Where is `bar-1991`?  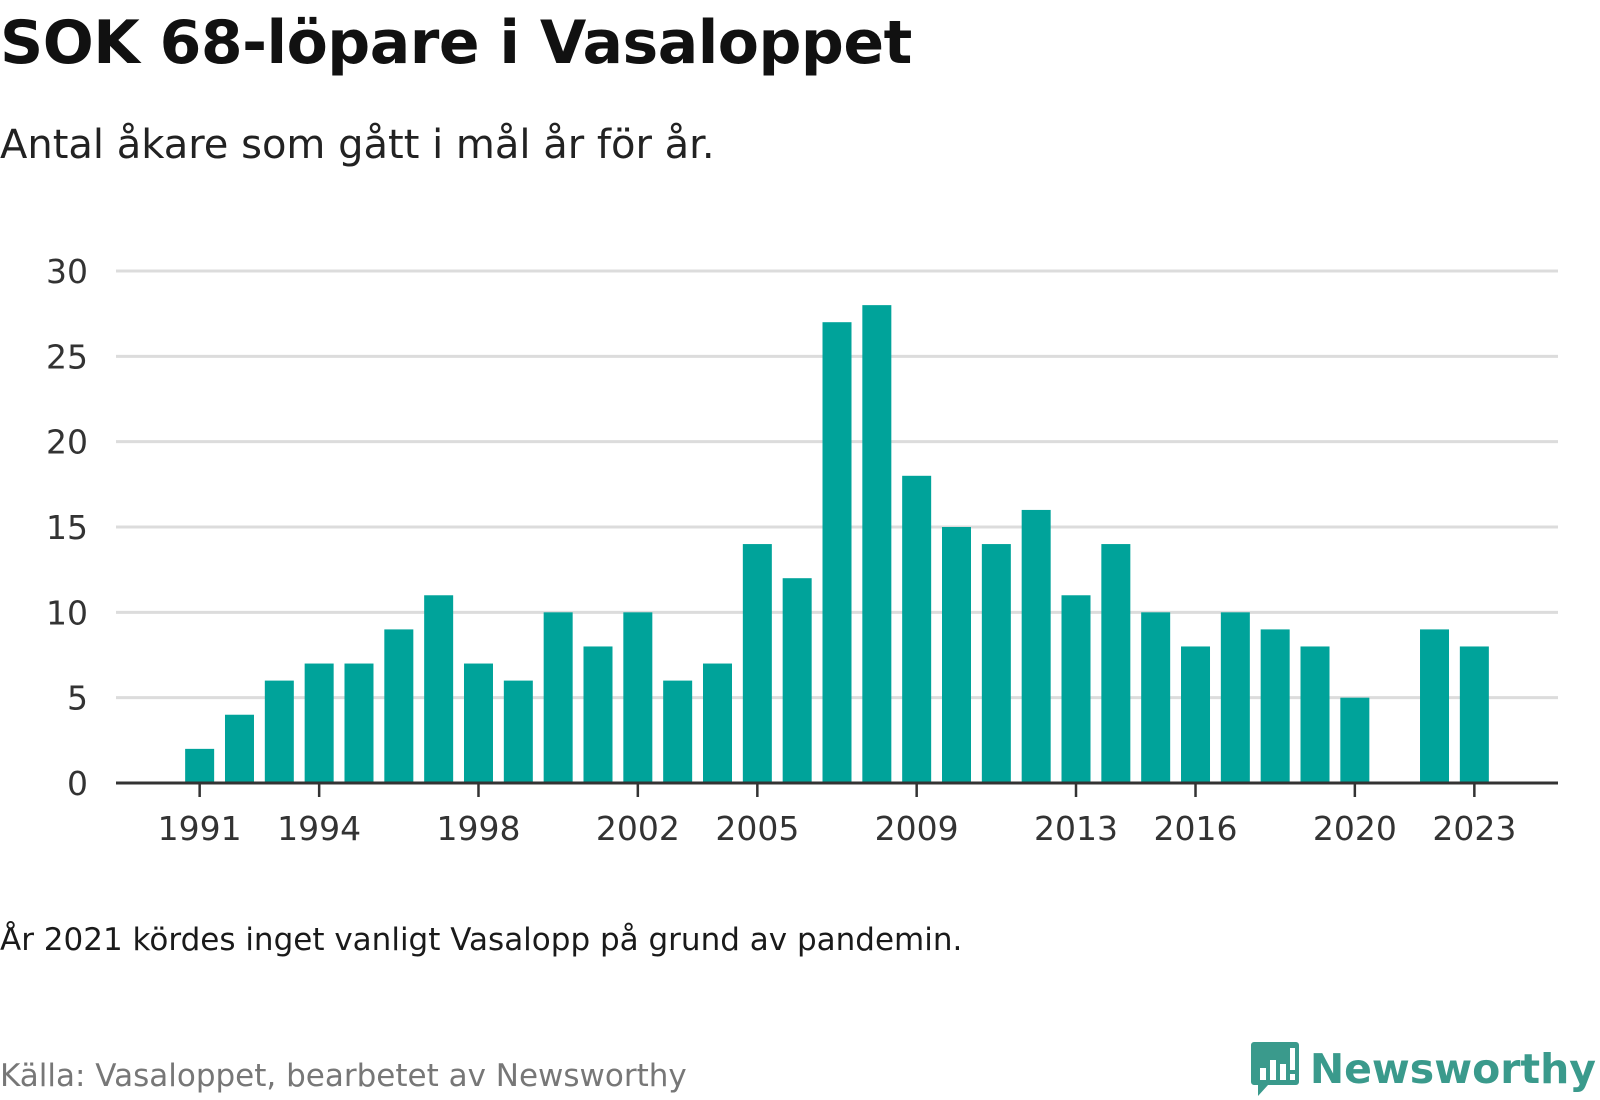 bar-1991 is located at coordinates (200, 765).